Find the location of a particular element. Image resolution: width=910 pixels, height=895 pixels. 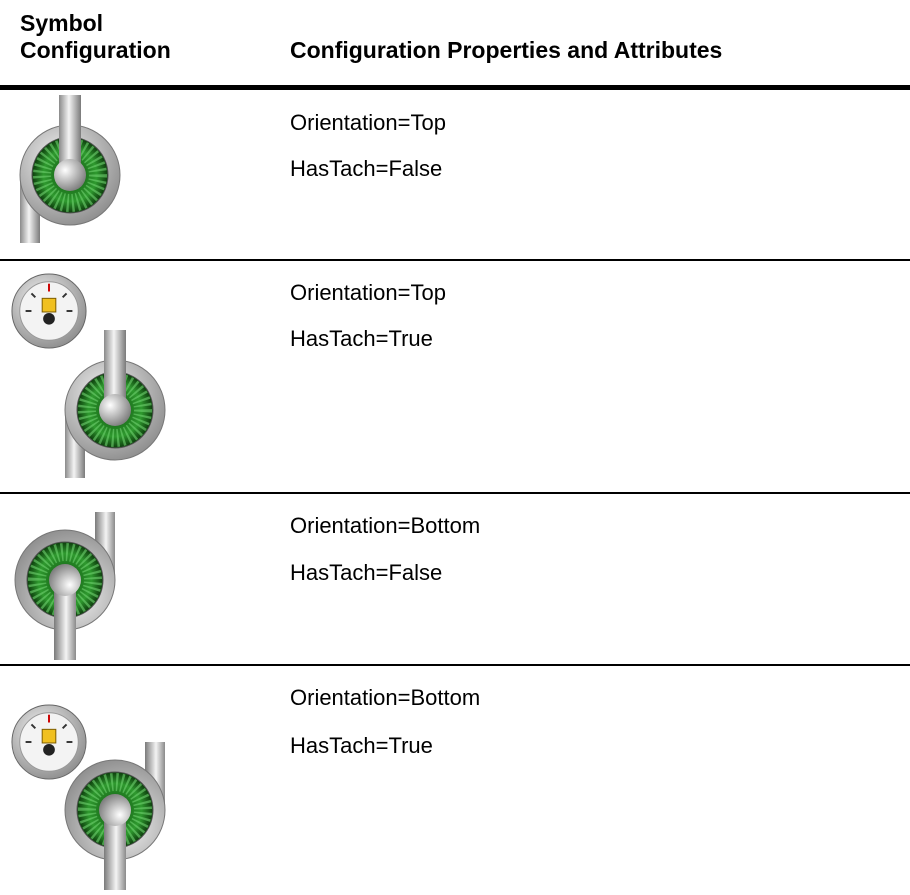

header-symbol: Symbol Configuration is located at coordinates (95, 36).